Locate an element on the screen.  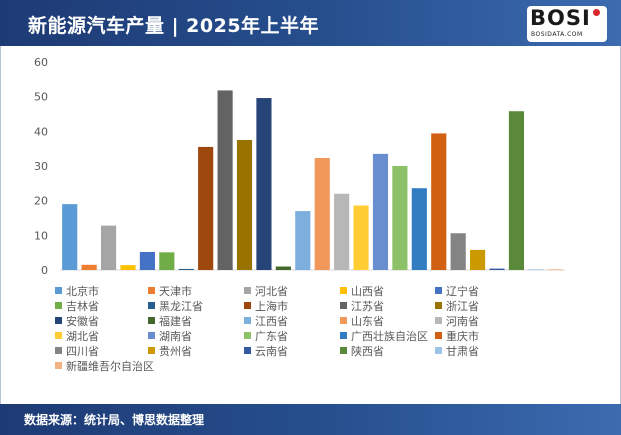
legend-label: 黑龙江省 is located at coordinates (181, 306).